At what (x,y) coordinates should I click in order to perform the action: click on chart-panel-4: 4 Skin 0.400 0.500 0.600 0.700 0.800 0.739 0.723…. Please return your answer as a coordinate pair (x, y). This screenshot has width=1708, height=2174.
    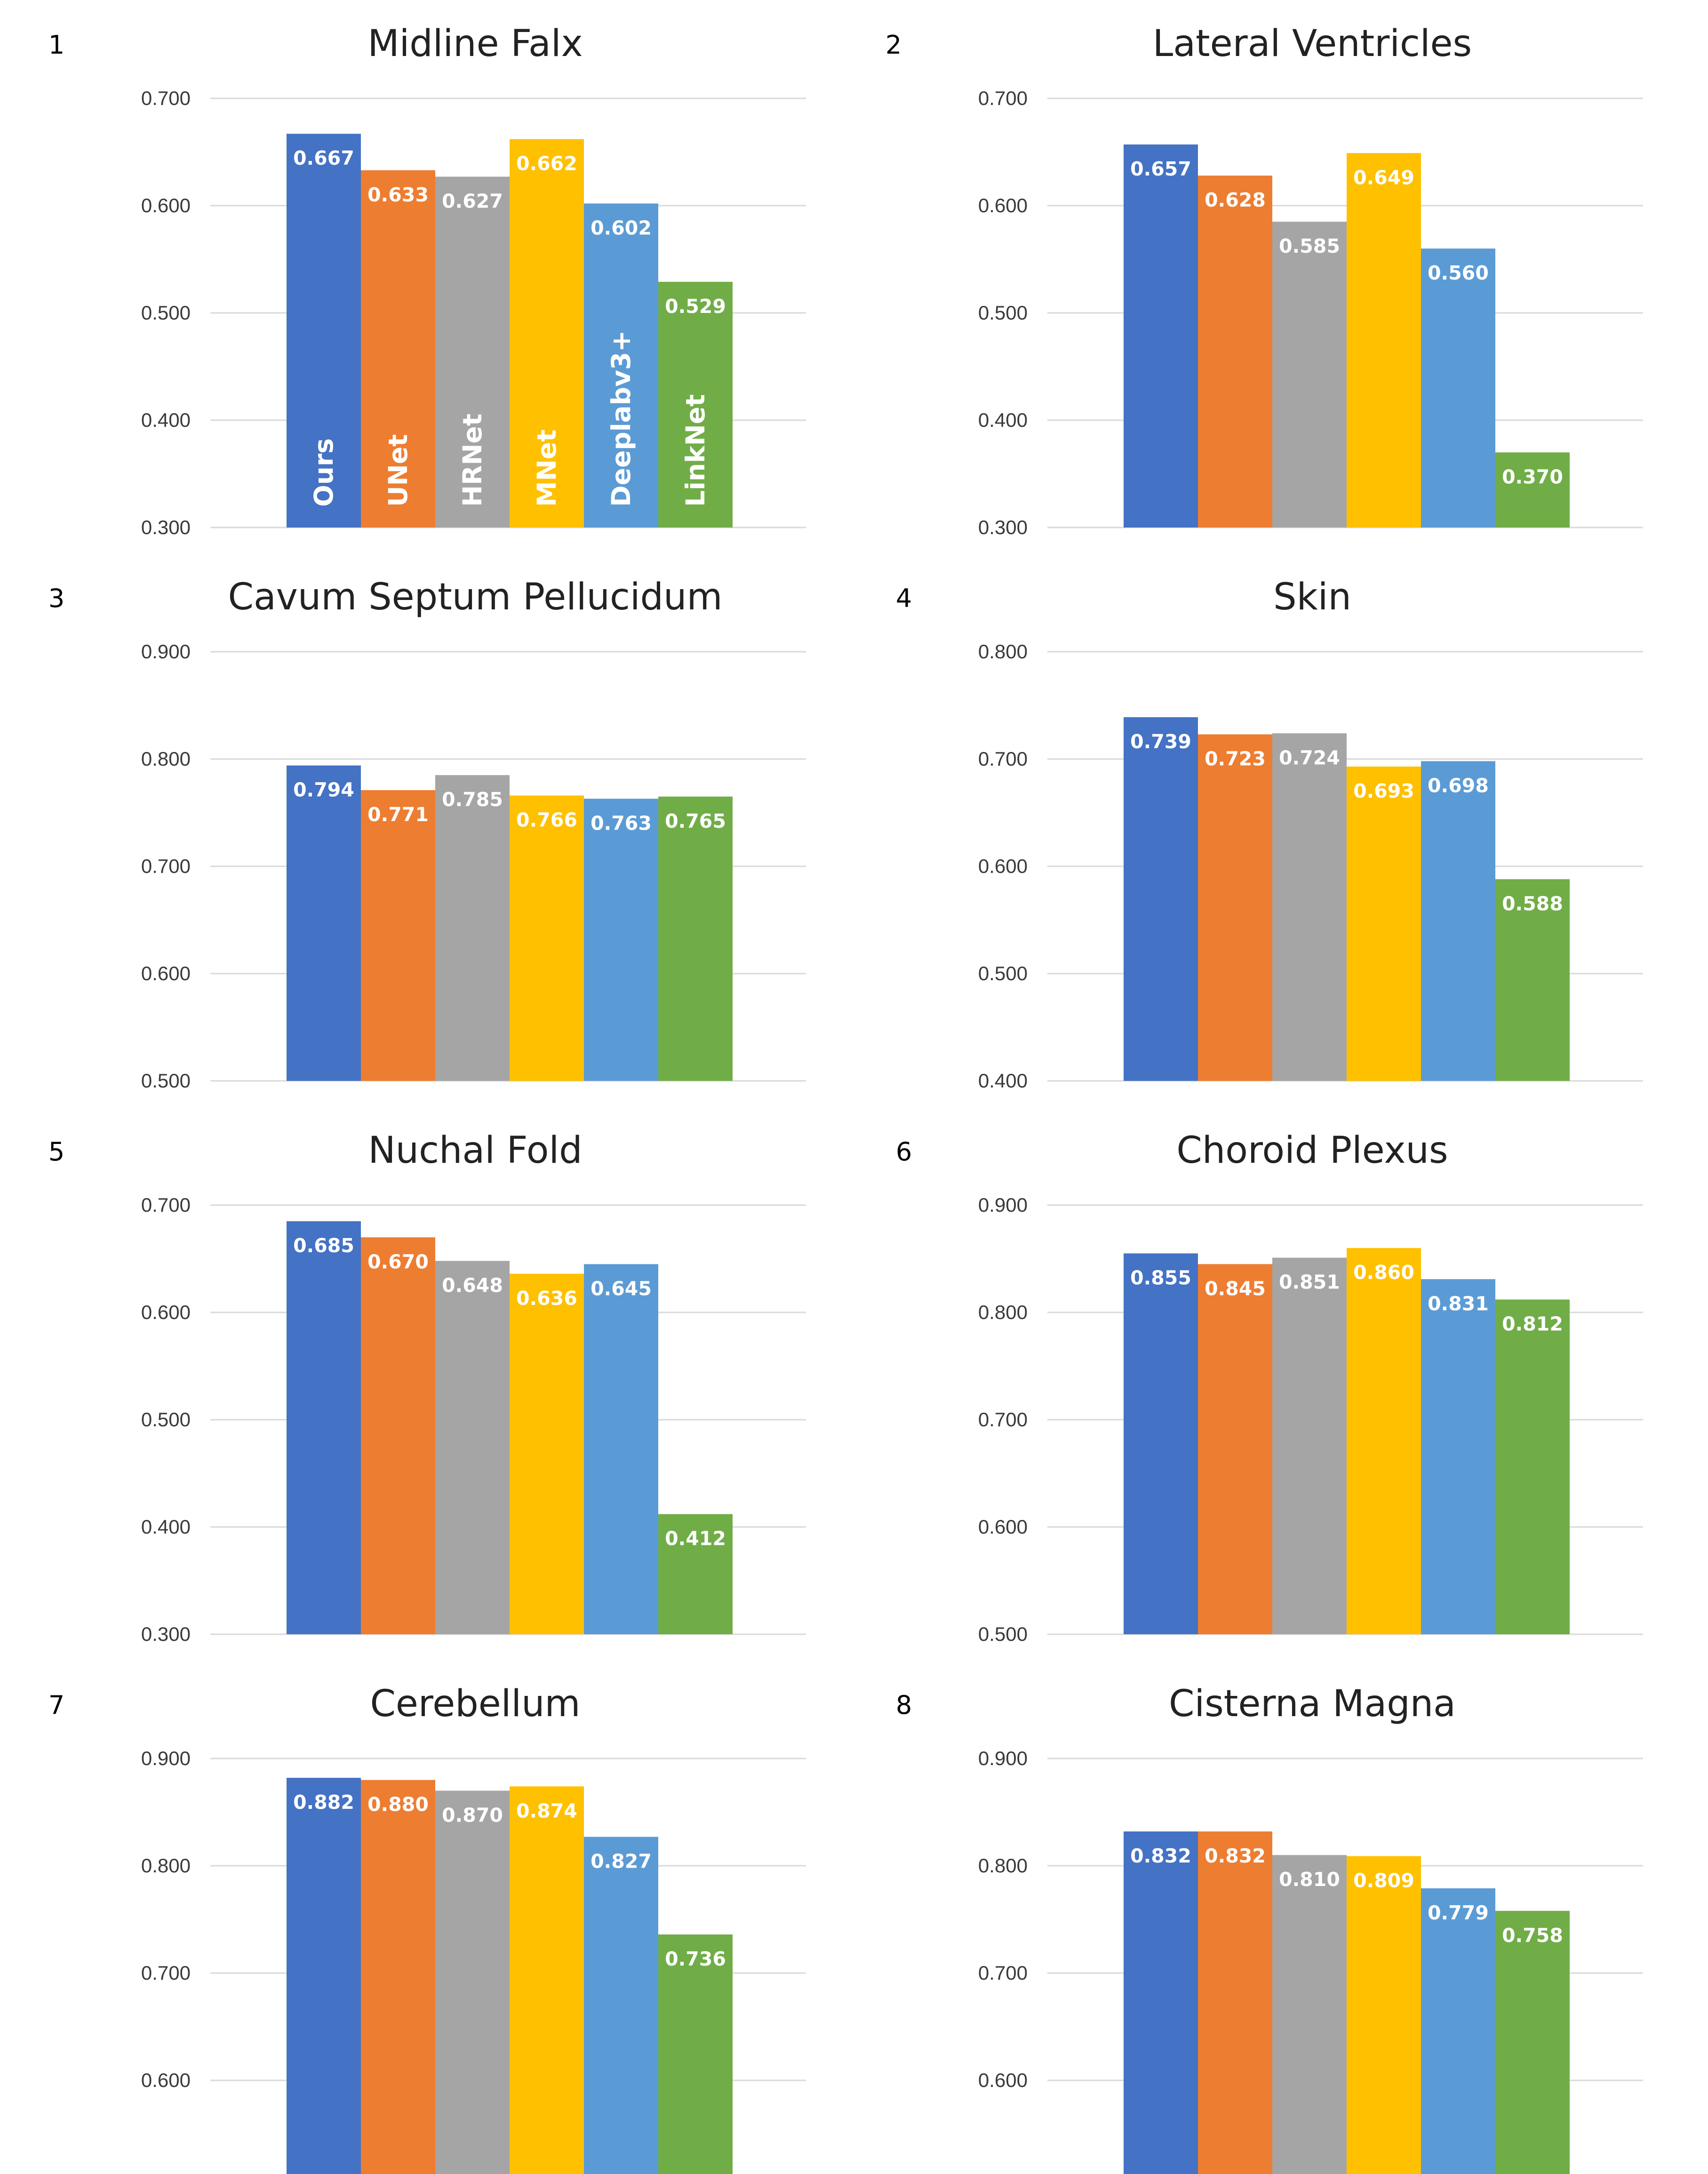
    Looking at the image, I should click on (1270, 834).